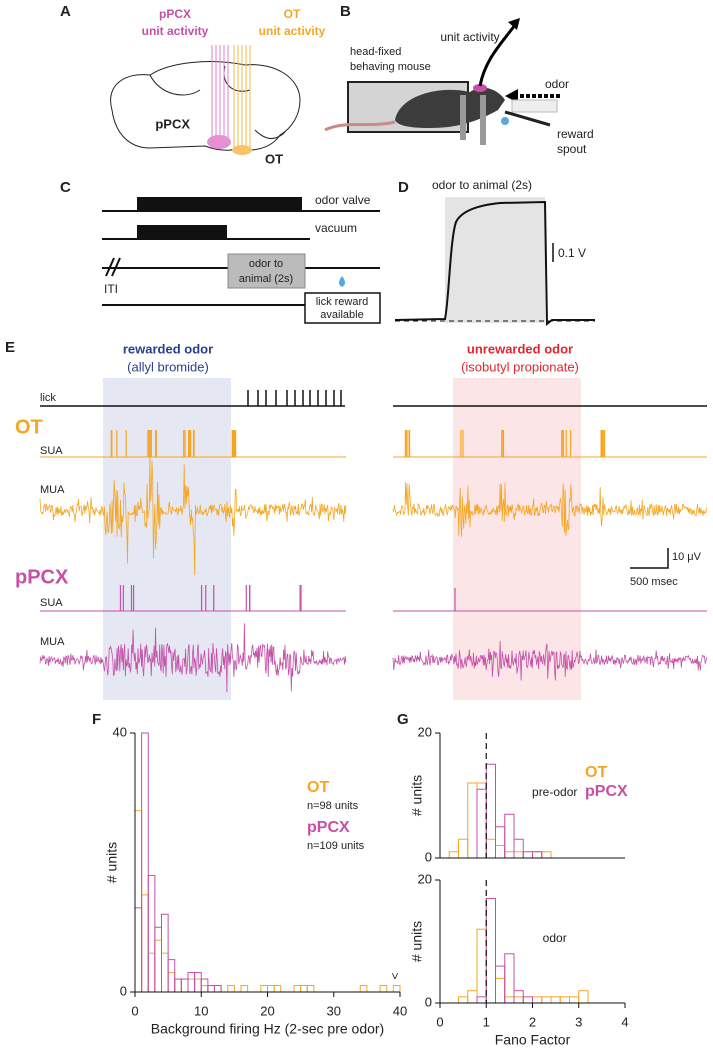  Describe the element at coordinates (606, 791) in the screenshot. I see `legend-entry: pPCX` at that location.